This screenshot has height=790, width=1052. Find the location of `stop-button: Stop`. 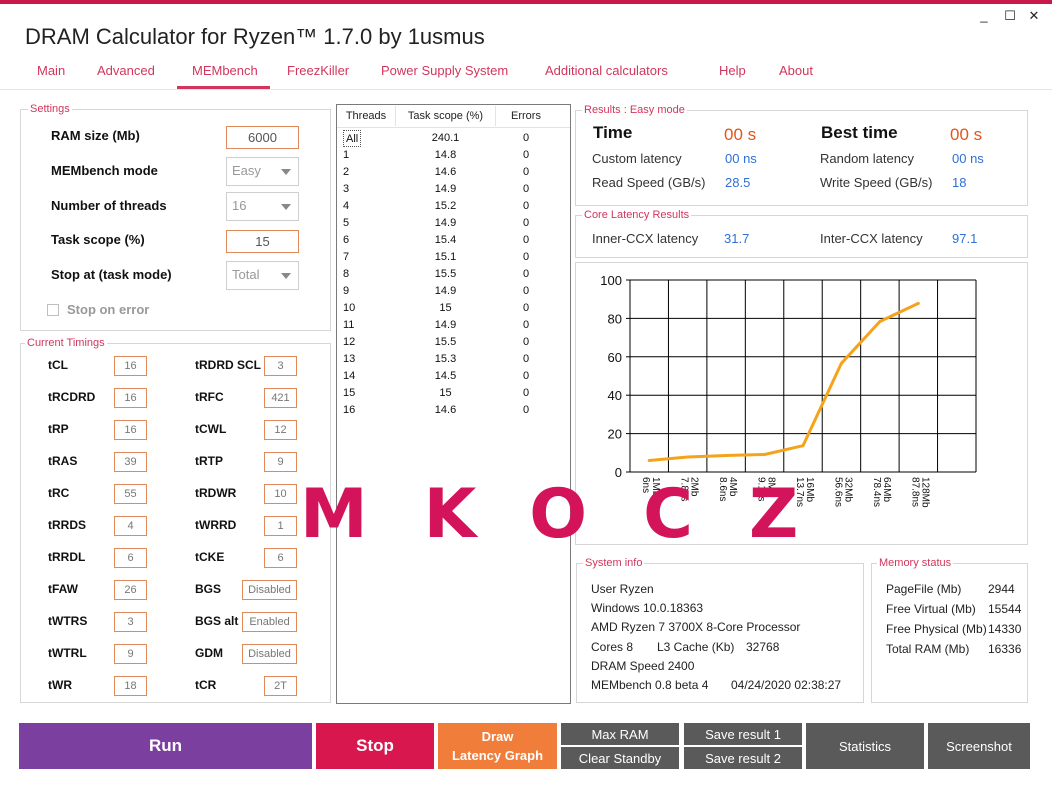

stop-button: Stop is located at coordinates (375, 746).